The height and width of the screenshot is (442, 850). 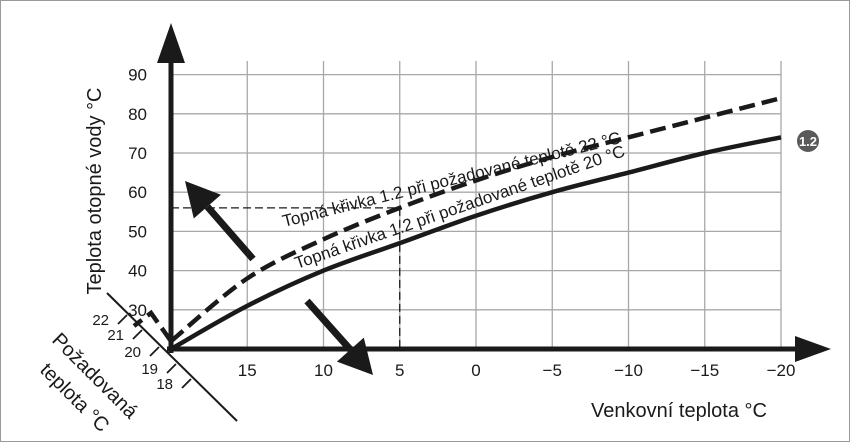 What do you see at coordinates (152, 326) in the screenshot?
I see `curve-22c-extension` at bounding box center [152, 326].